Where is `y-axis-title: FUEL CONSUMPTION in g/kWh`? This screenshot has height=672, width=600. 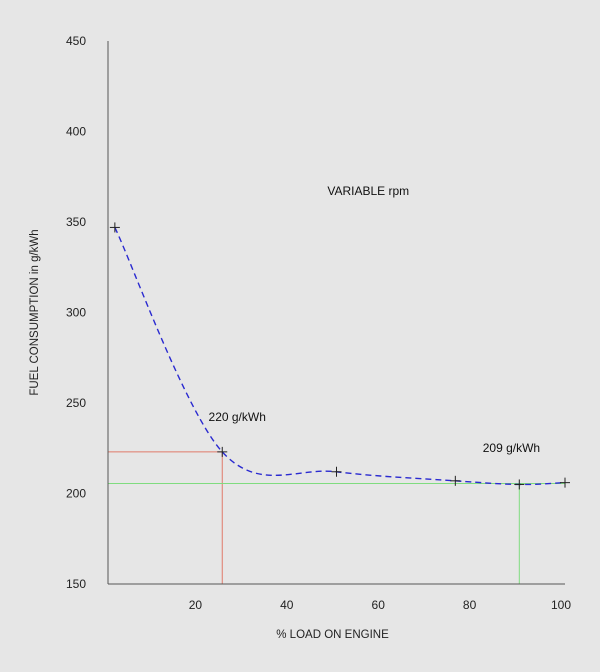
y-axis-title: FUEL CONSUMPTION in g/kWh is located at coordinates (35, 312).